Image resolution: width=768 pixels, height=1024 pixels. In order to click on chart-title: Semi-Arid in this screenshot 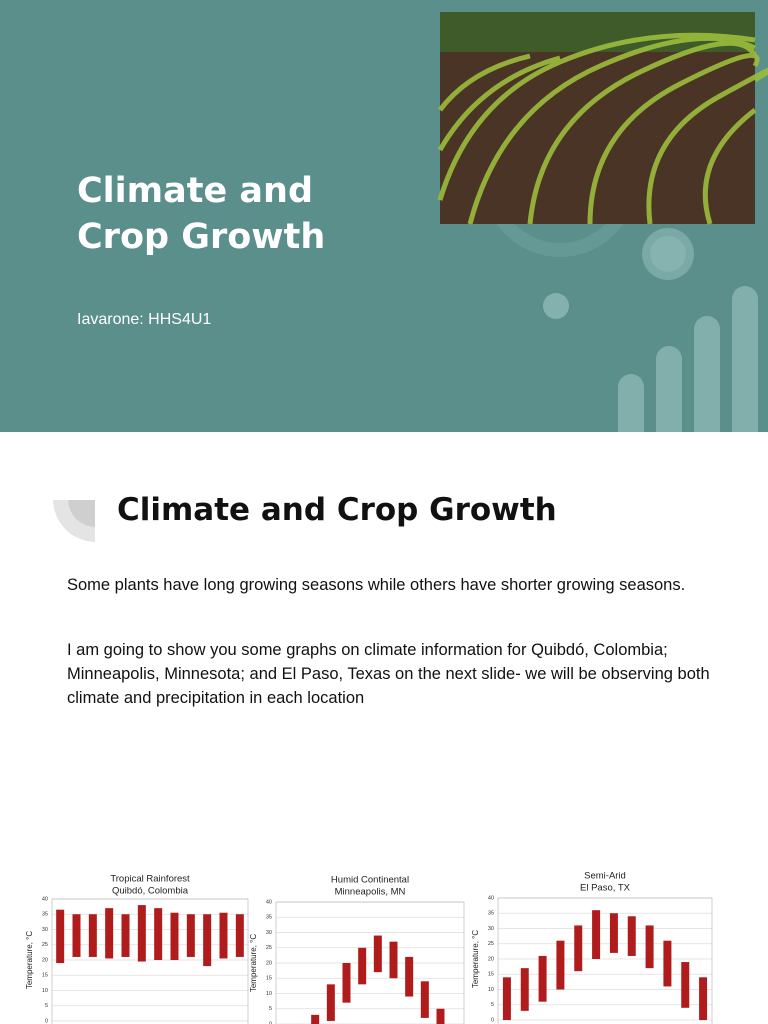, I will do `click(605, 876)`.